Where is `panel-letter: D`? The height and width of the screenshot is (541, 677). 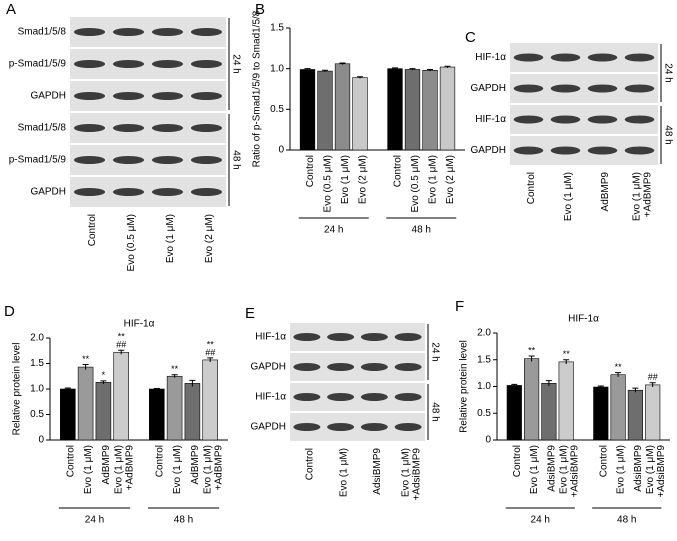 panel-letter: D is located at coordinates (9, 311).